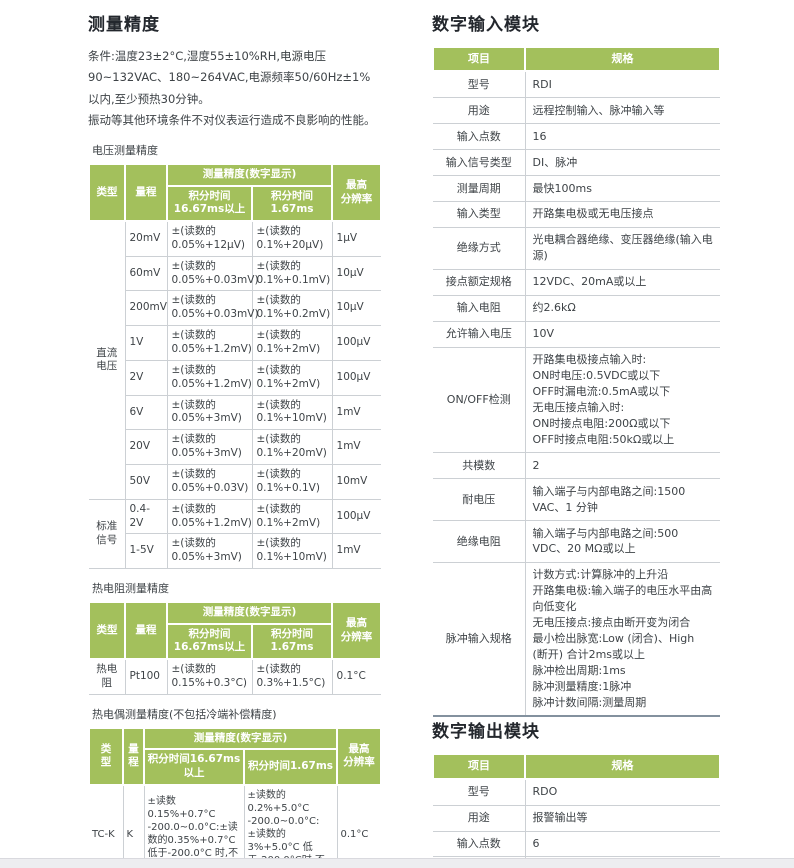  I want to click on table-row: 测量周期 最快100ms, so click(576, 188).